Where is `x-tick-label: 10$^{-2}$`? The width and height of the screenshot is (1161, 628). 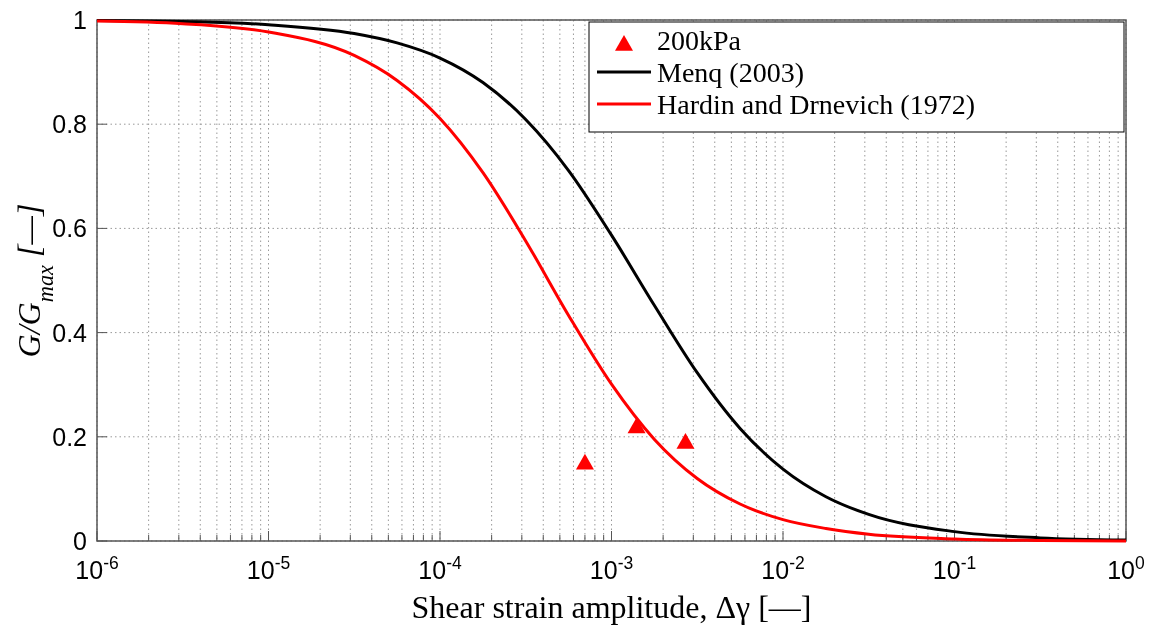
x-tick-label: 10$^{-2}$ is located at coordinates (783, 568).